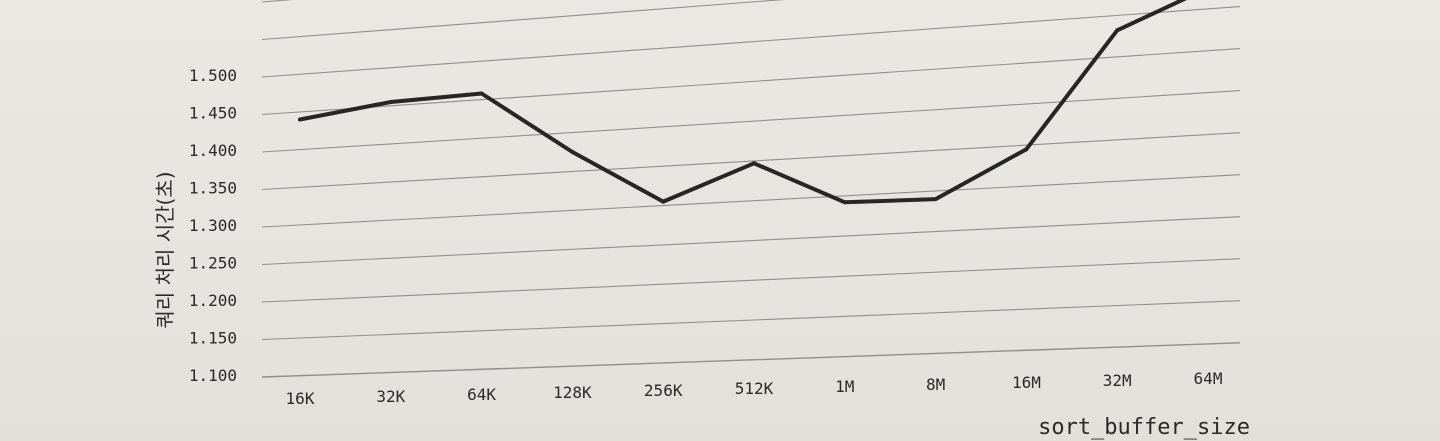 Image resolution: width=1440 pixels, height=441 pixels. Describe the element at coordinates (213, 300) in the screenshot. I see `y-tick-label: 1.200` at that location.